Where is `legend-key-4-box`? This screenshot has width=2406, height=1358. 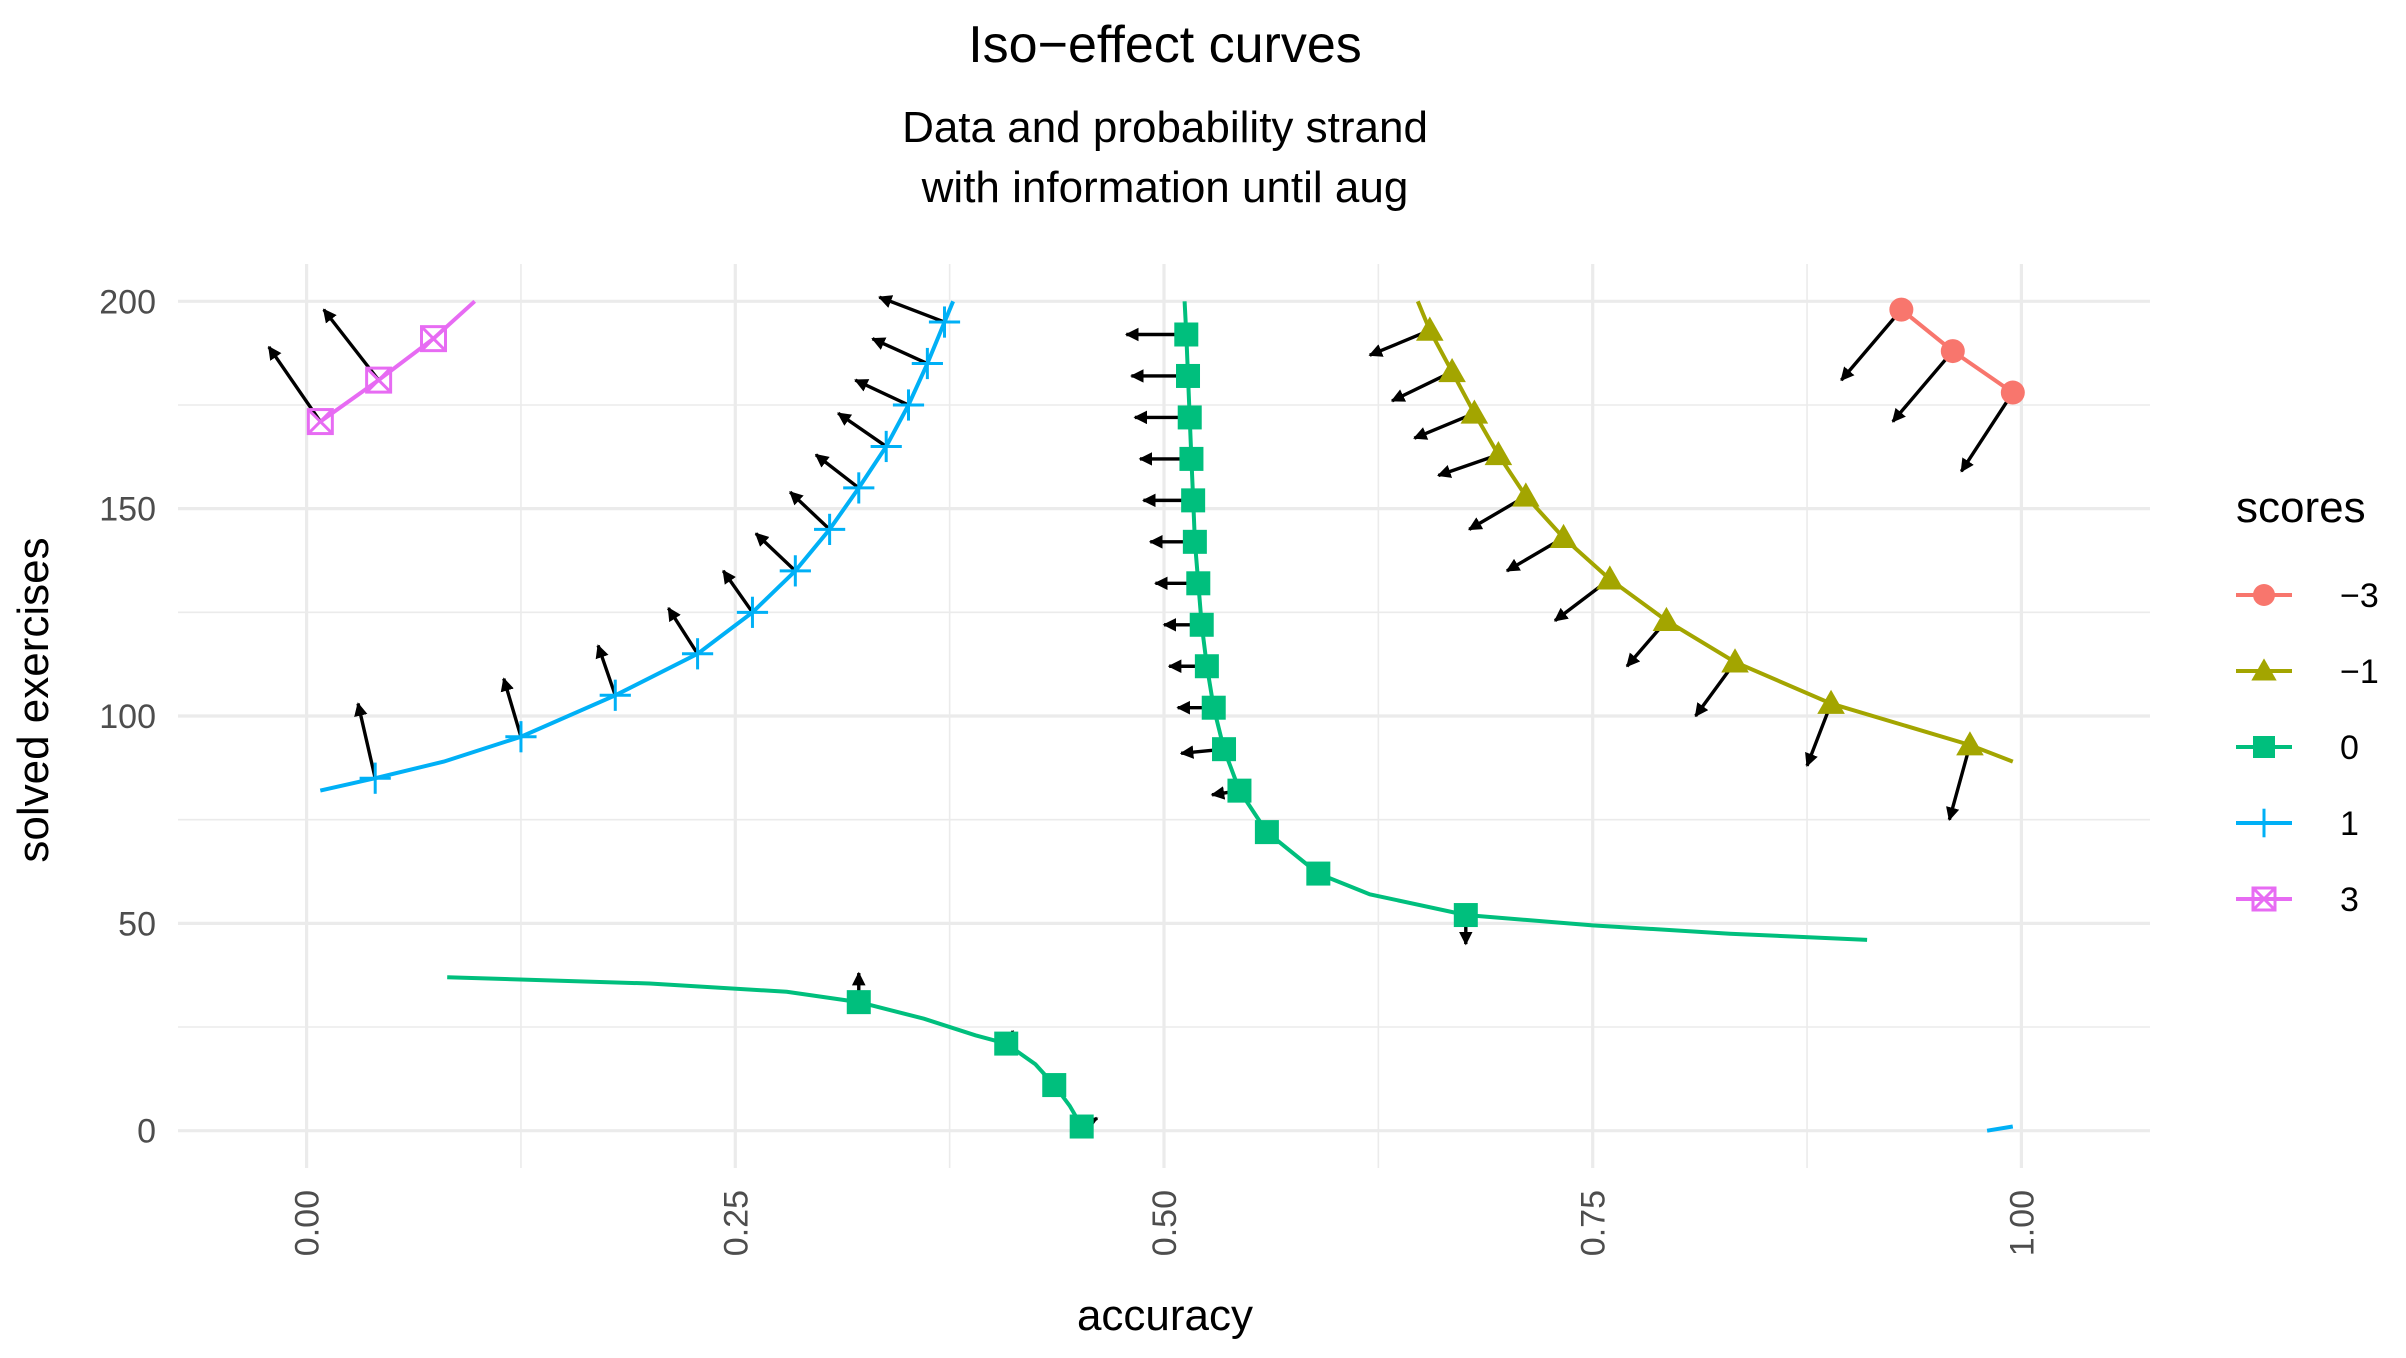 legend-key-4-box is located at coordinates (2264, 899).